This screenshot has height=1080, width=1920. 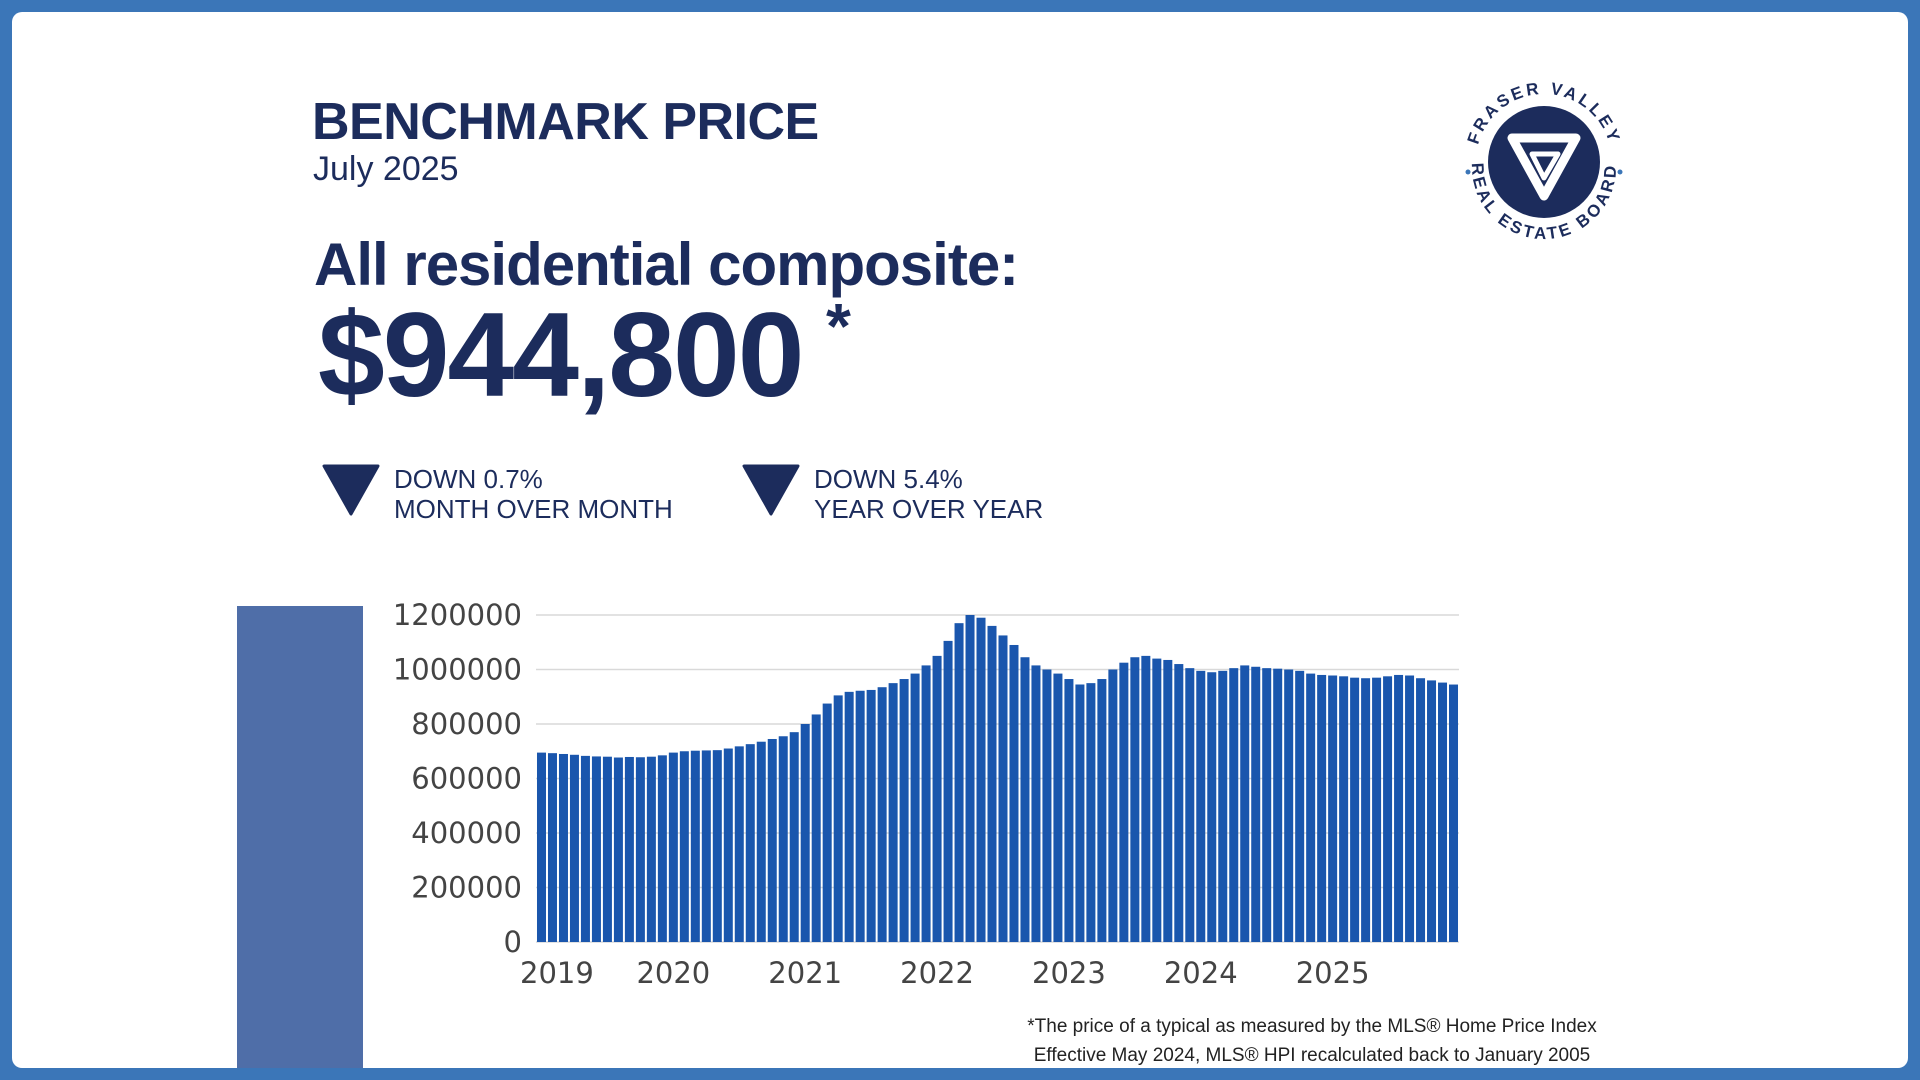 What do you see at coordinates (1333, 973) in the screenshot?
I see `x-tick-label: 2025` at bounding box center [1333, 973].